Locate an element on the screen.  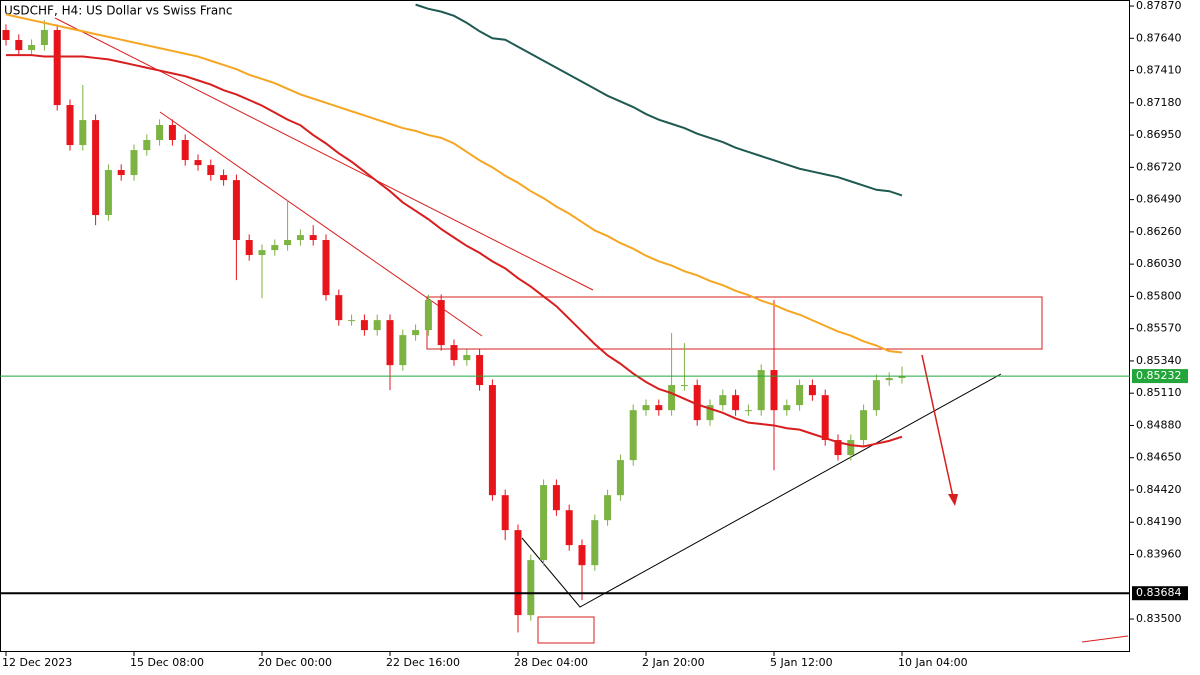
y-tick-label: 0.87640 is located at coordinates (1159, 37).